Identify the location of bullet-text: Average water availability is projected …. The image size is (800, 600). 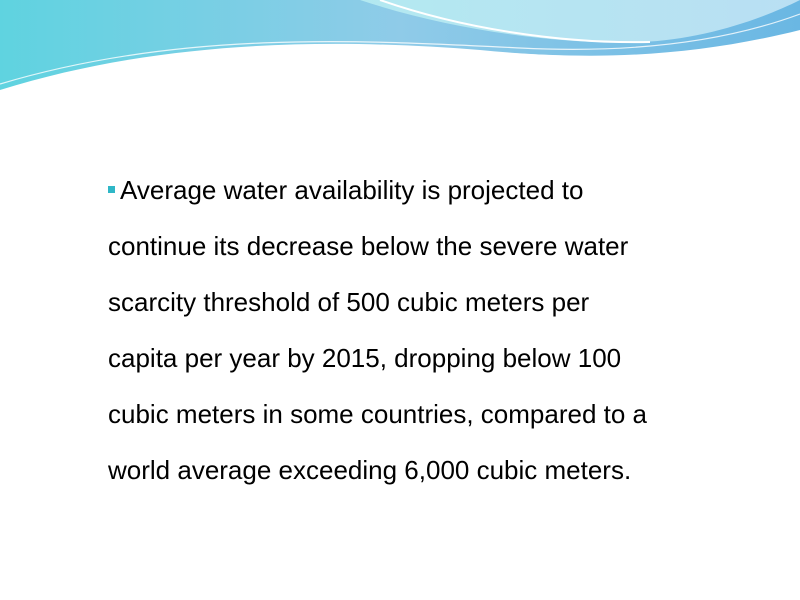
(352, 190).